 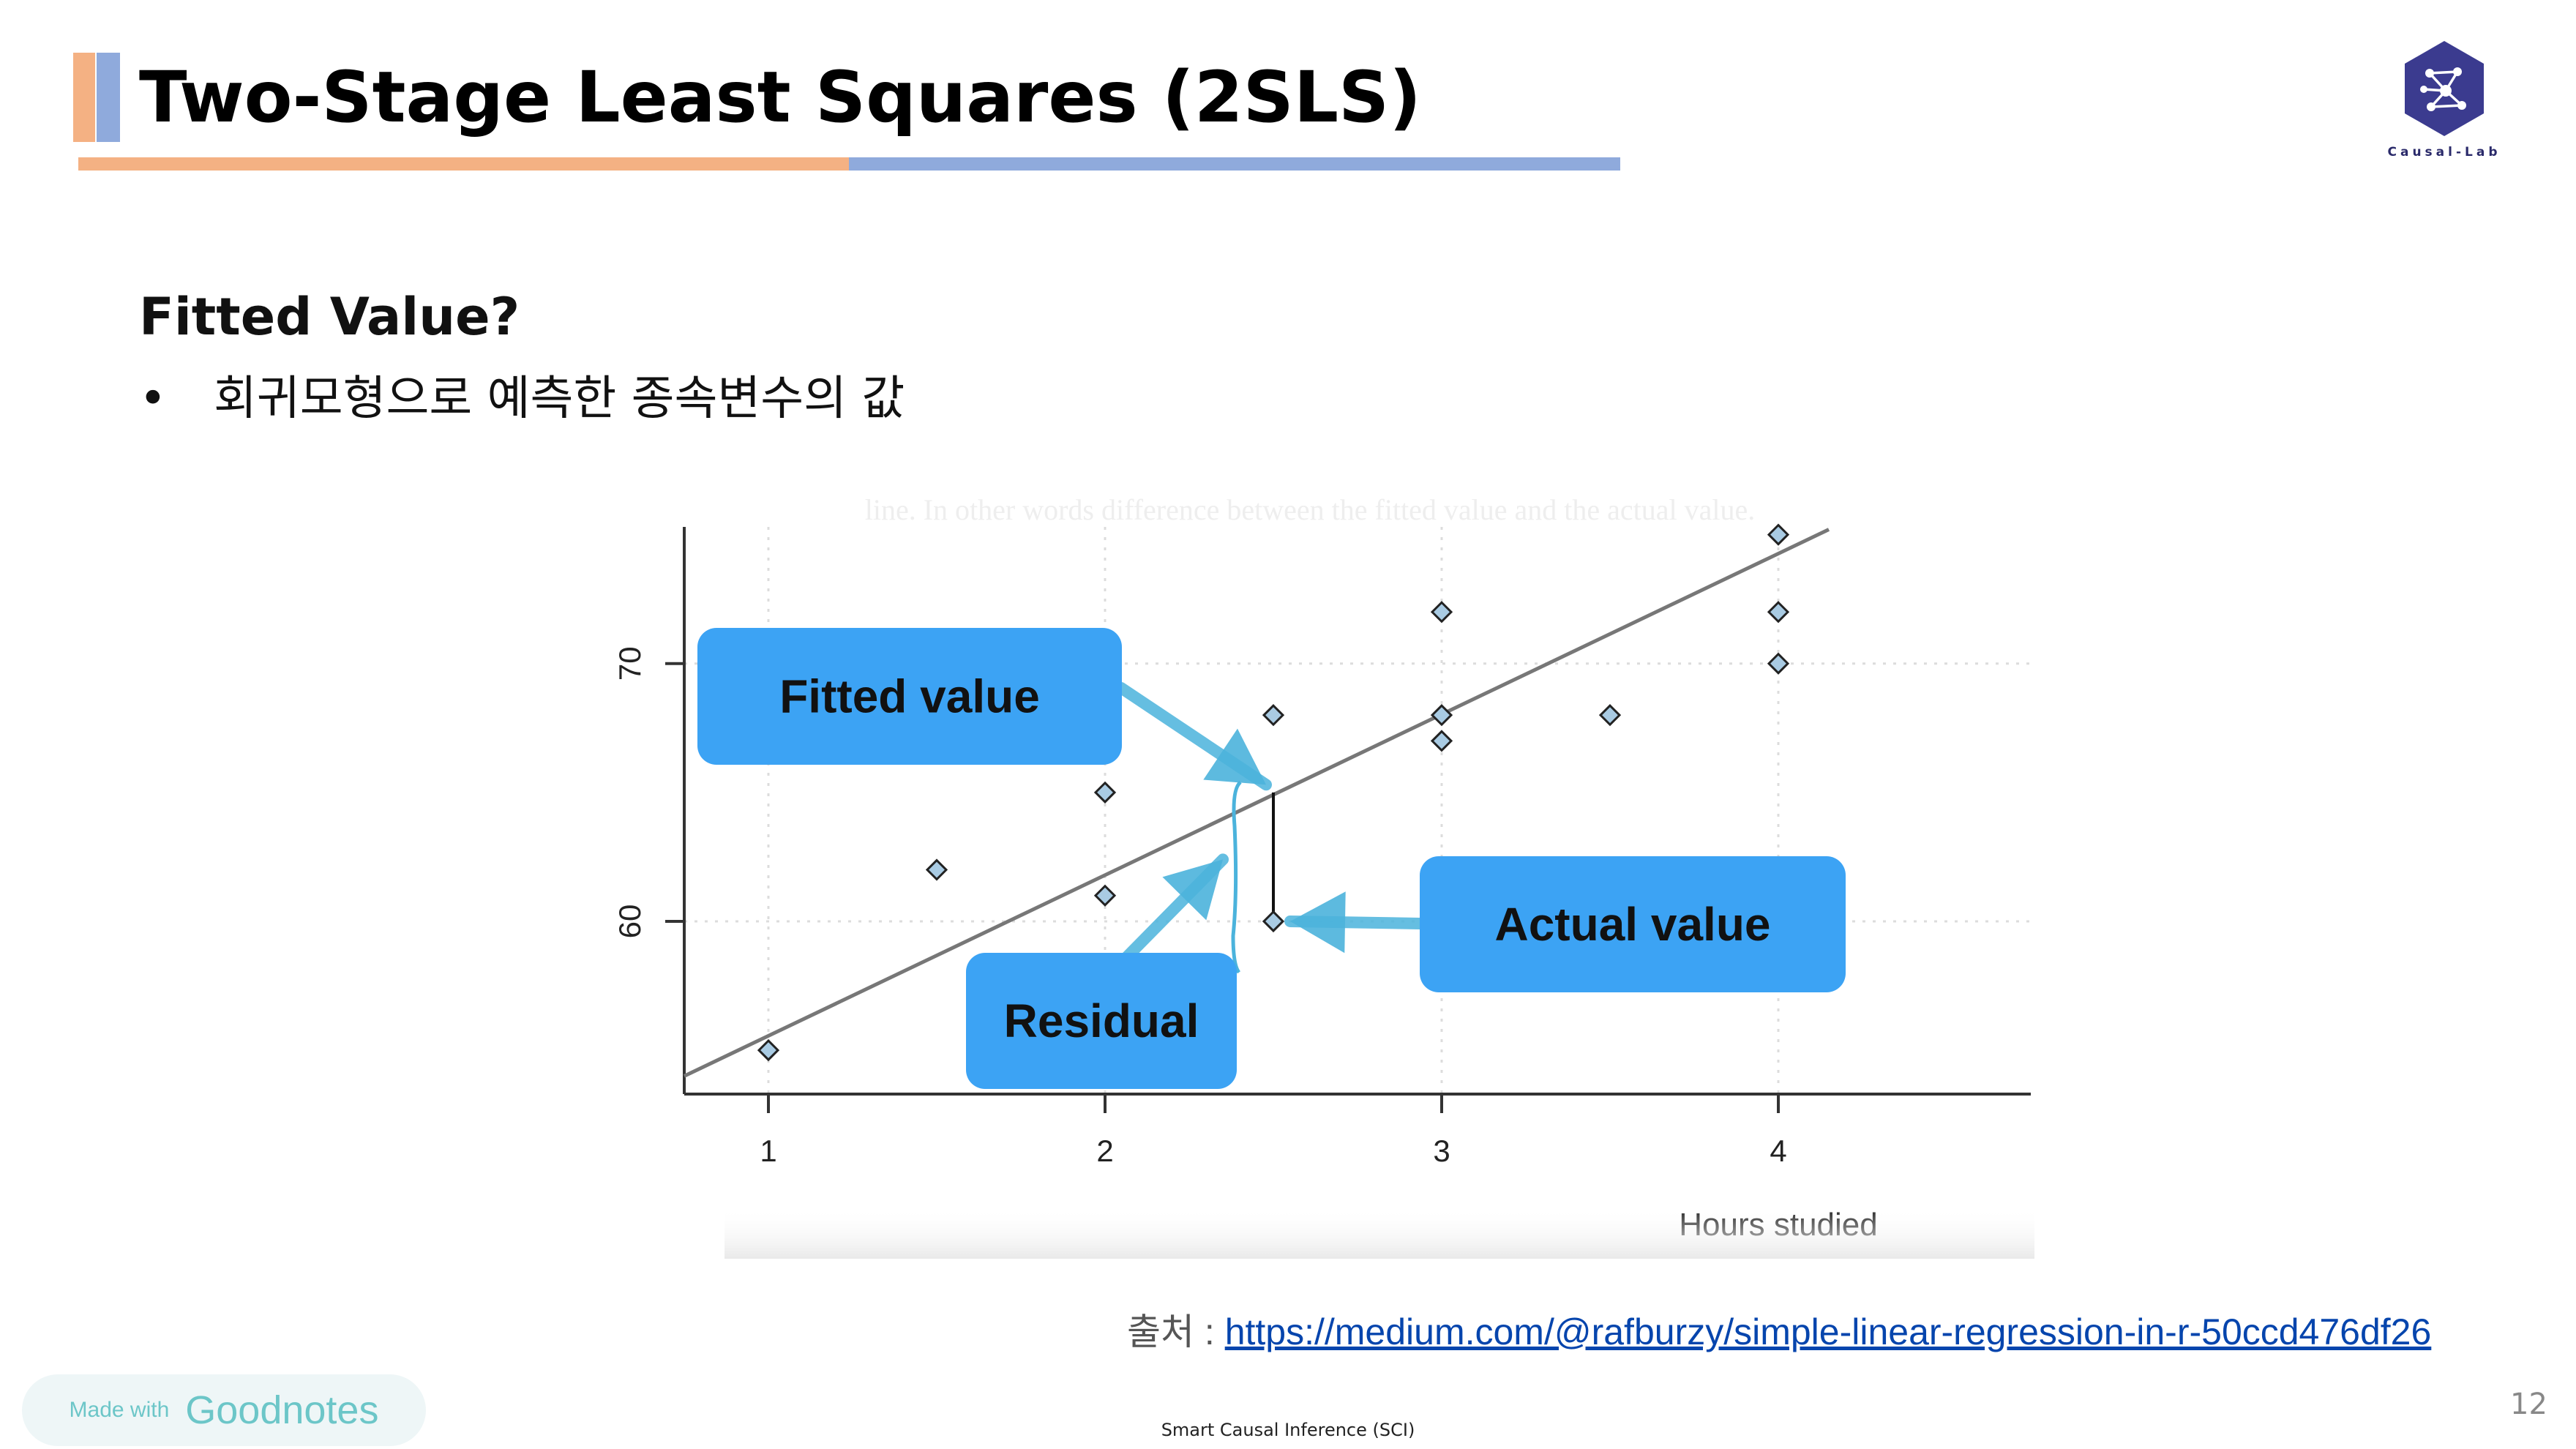 What do you see at coordinates (1176, 1331) in the screenshot?
I see `source-label: 출처 :` at bounding box center [1176, 1331].